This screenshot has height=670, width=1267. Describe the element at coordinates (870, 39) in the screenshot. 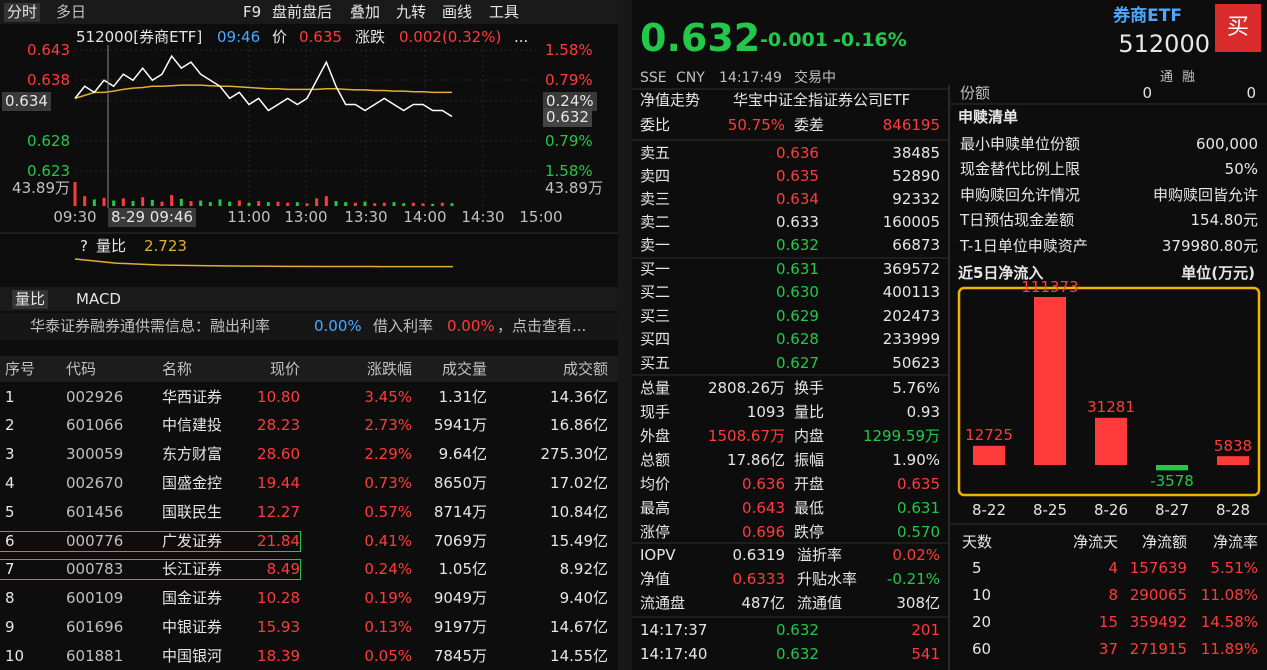

I see `label: -0.16%` at that location.